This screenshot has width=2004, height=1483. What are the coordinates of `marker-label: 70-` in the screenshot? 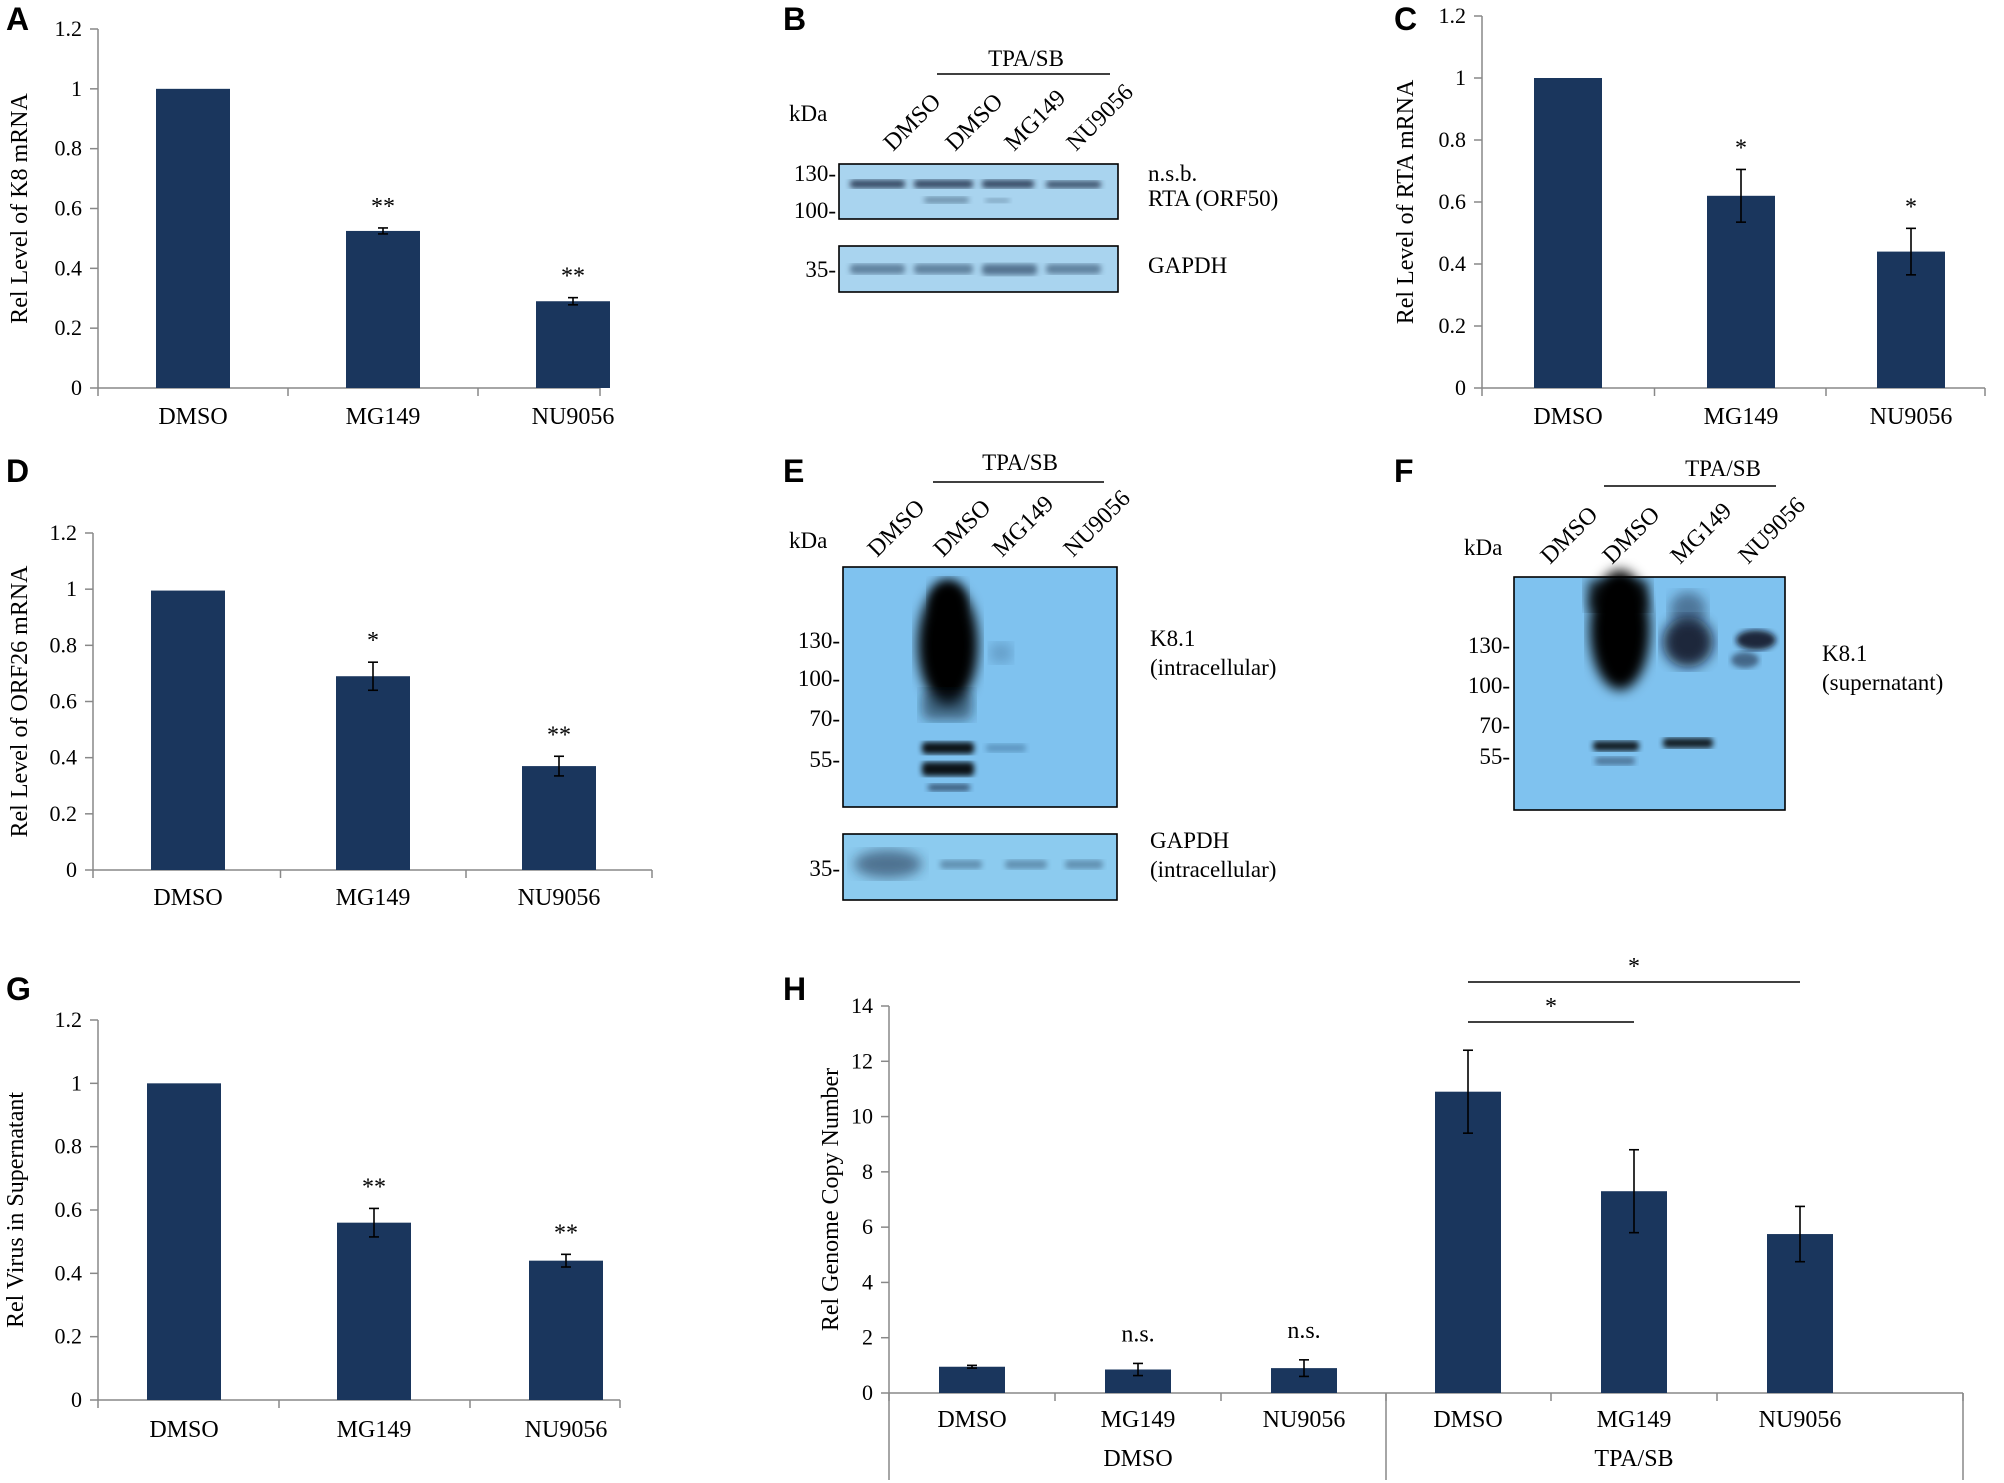 It's located at (1494, 725).